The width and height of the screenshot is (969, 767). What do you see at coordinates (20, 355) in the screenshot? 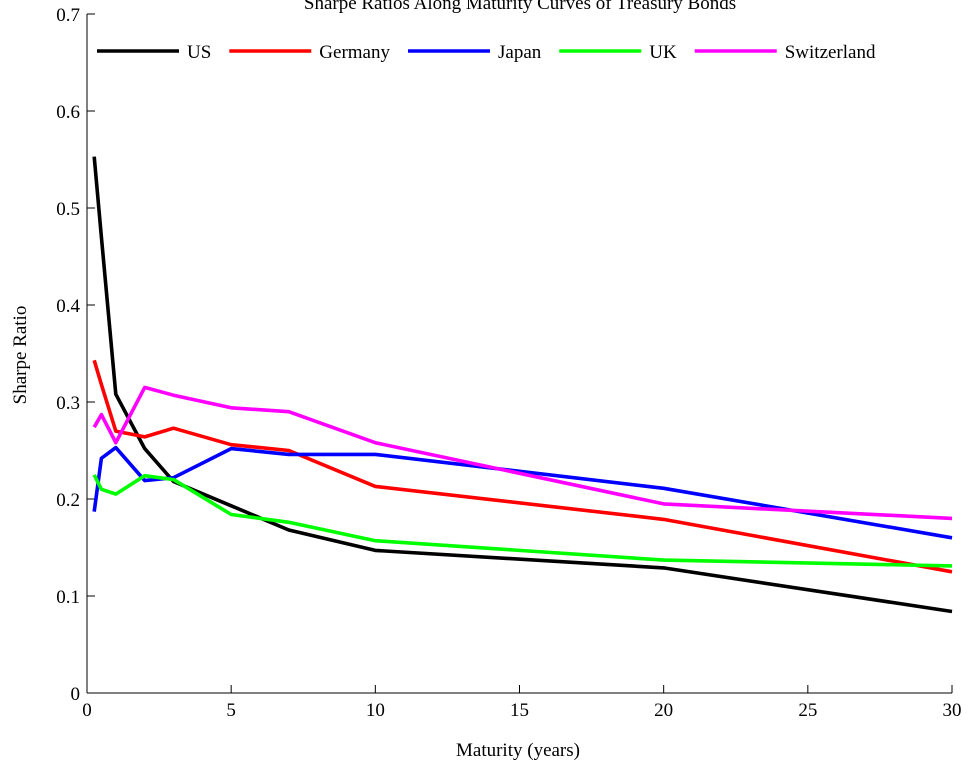
I see `y-axis-label: Sharpe Ratio` at bounding box center [20, 355].